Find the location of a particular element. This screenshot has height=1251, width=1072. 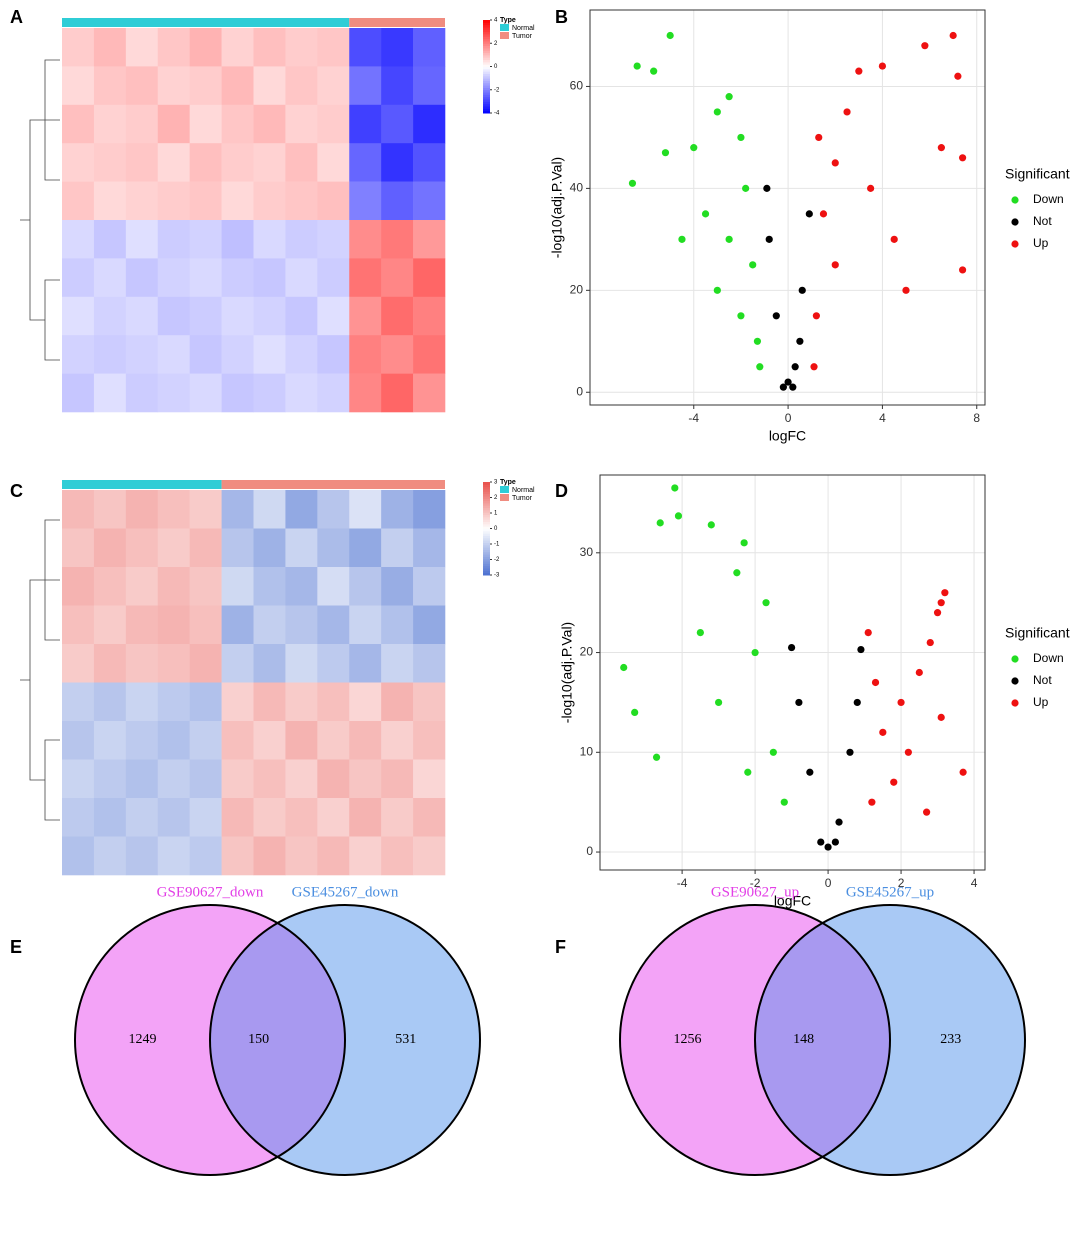

colorbar-label: -2 is located at coordinates (497, 90).